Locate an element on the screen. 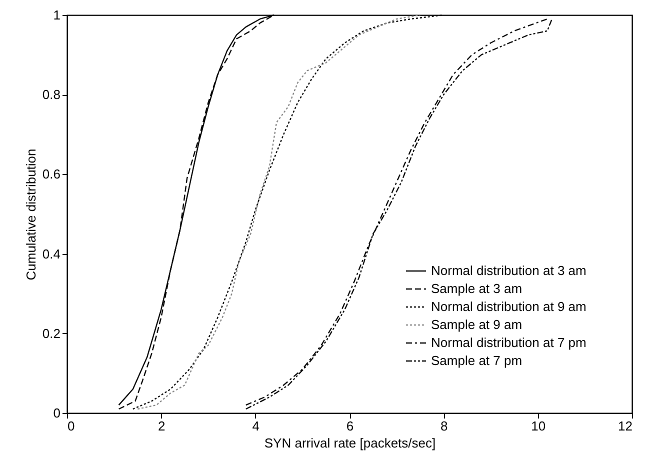 This screenshot has width=658, height=457. x-tick-label: 4 is located at coordinates (256, 426).